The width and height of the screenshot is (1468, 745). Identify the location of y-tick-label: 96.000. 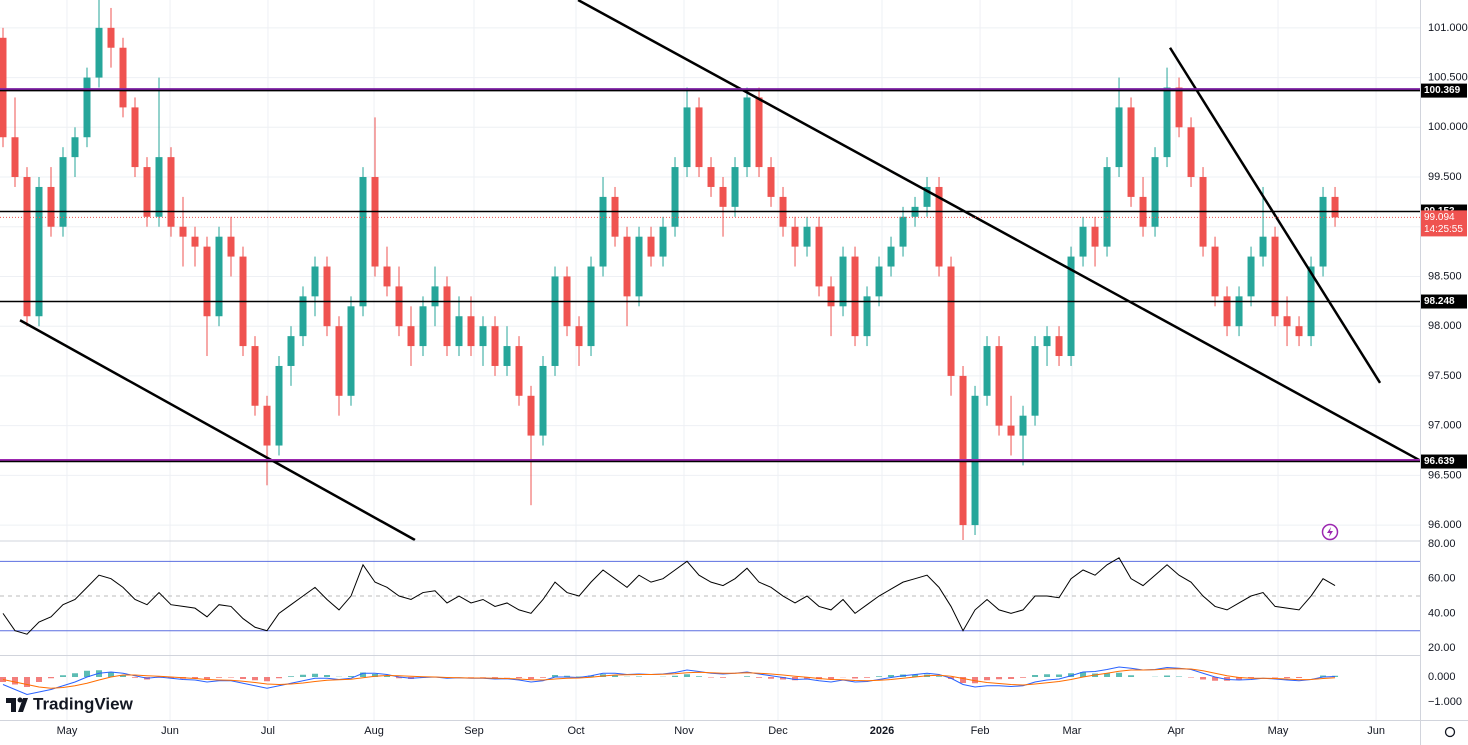
(1445, 525).